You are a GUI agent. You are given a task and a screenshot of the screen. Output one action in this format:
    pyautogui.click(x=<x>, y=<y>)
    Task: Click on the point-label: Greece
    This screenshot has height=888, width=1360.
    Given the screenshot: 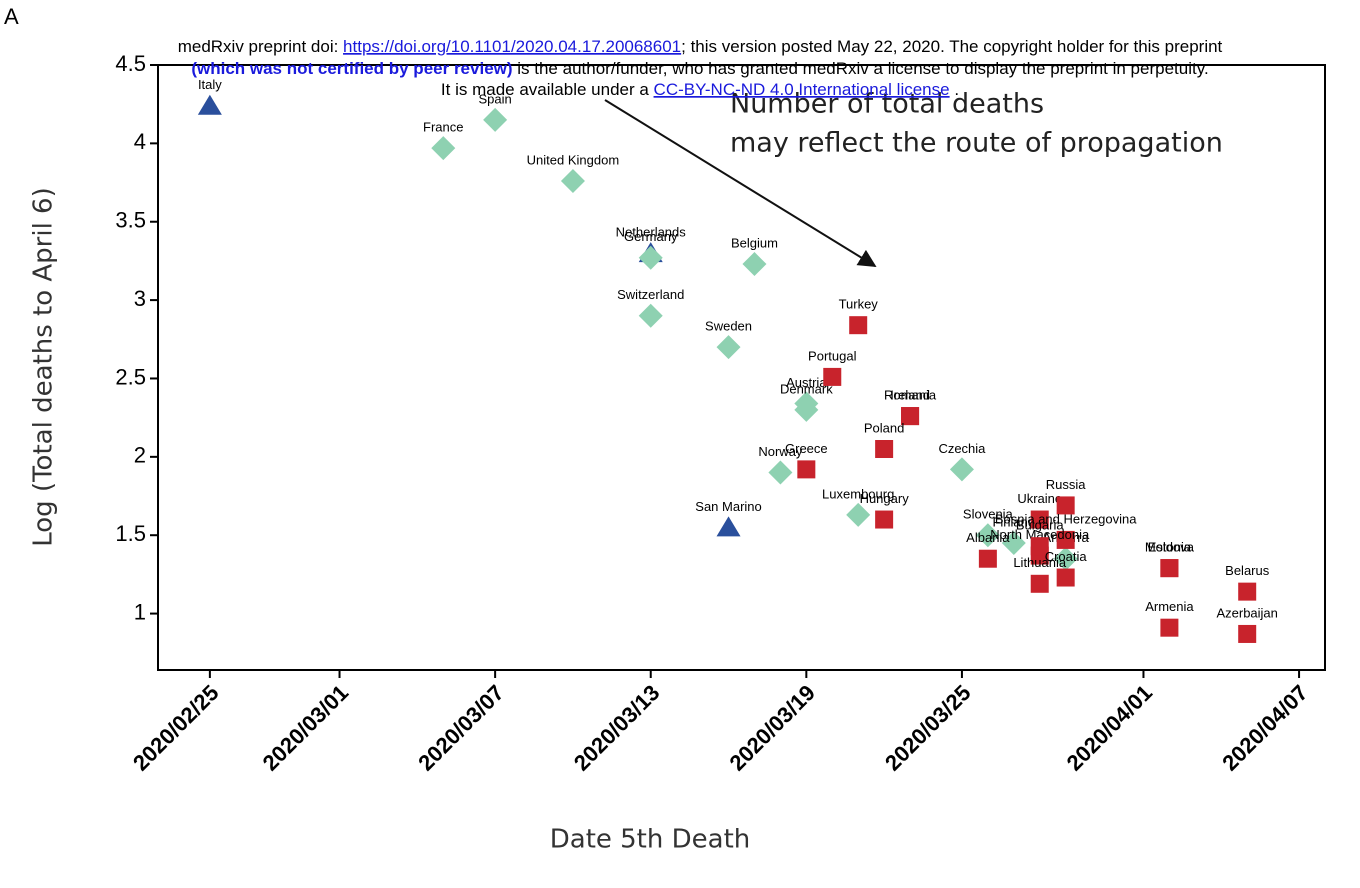 What is the action you would take?
    pyautogui.click(x=806, y=448)
    